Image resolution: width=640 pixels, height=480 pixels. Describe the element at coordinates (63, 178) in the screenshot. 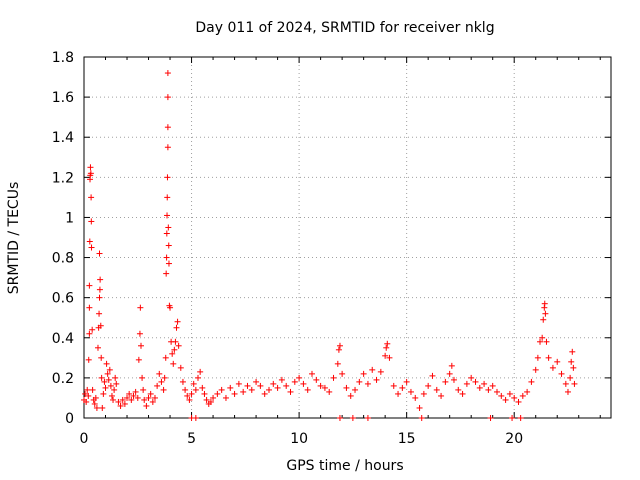

I see `y-tick-label: 1.2` at that location.